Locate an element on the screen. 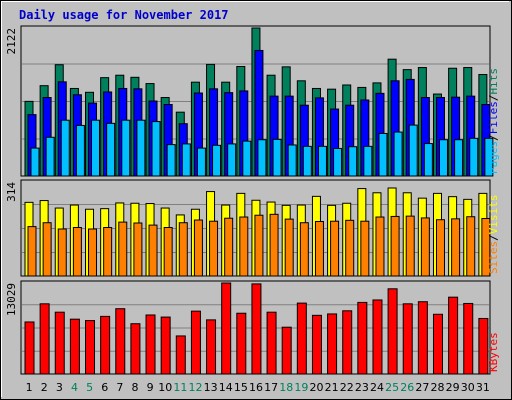 The image size is (512, 400). x-tick-label: 8 is located at coordinates (134, 387).